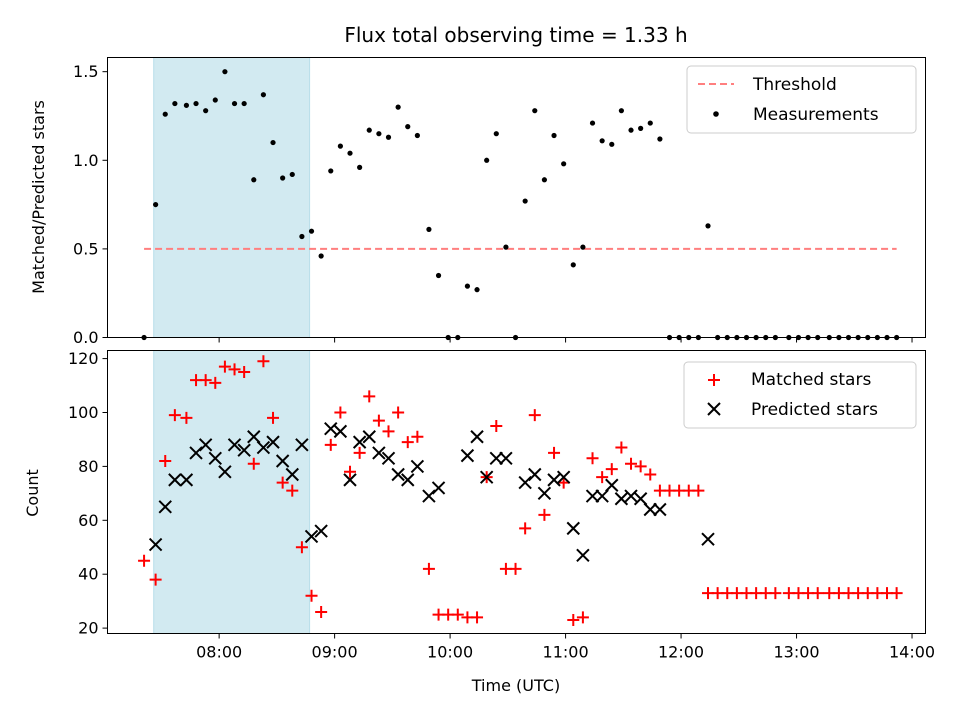  I want to click on y-tick-label: 1.5, so click(85, 71).